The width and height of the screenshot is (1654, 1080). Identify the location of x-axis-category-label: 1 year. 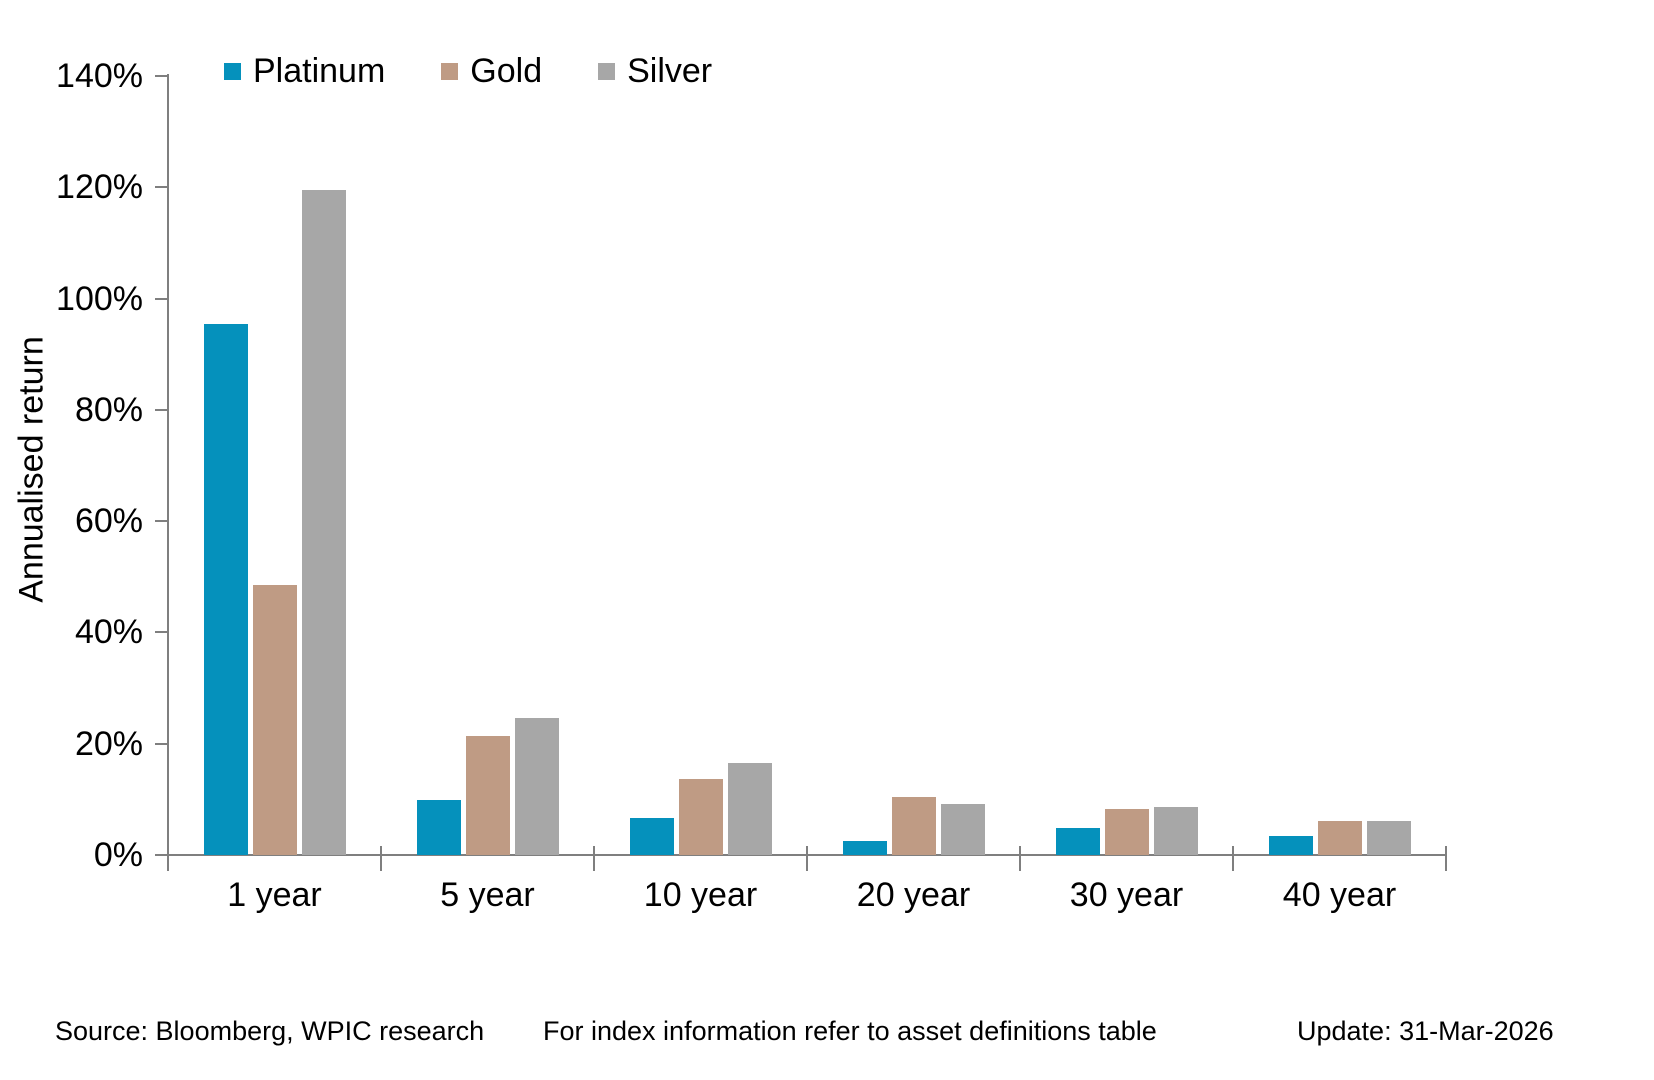
(274, 895).